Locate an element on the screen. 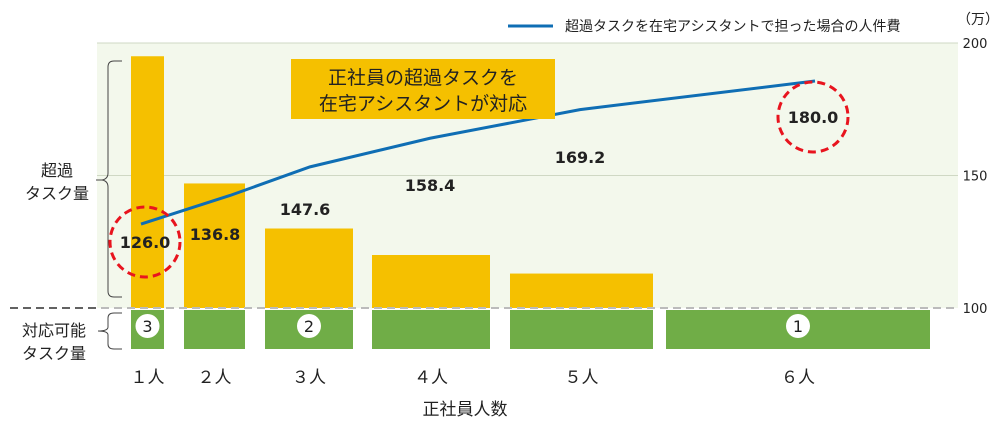 The width and height of the screenshot is (1001, 436). rank-marker-text: 3 is located at coordinates (147, 326).